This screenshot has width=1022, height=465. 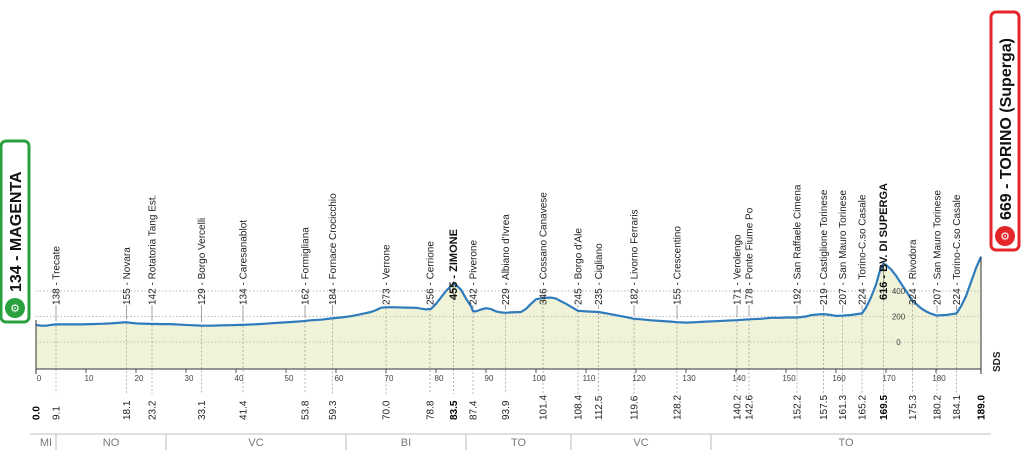 What do you see at coordinates (884, 241) in the screenshot?
I see `waypoint-label: 616 - BV. DI SUPERGA` at bounding box center [884, 241].